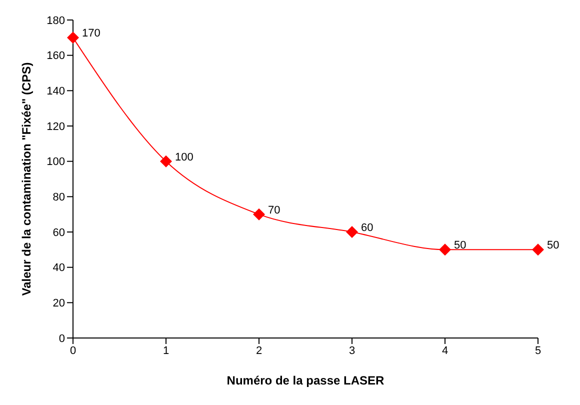 The width and height of the screenshot is (580, 405). Describe the element at coordinates (73, 350) in the screenshot. I see `x-tick-label: 0` at that location.